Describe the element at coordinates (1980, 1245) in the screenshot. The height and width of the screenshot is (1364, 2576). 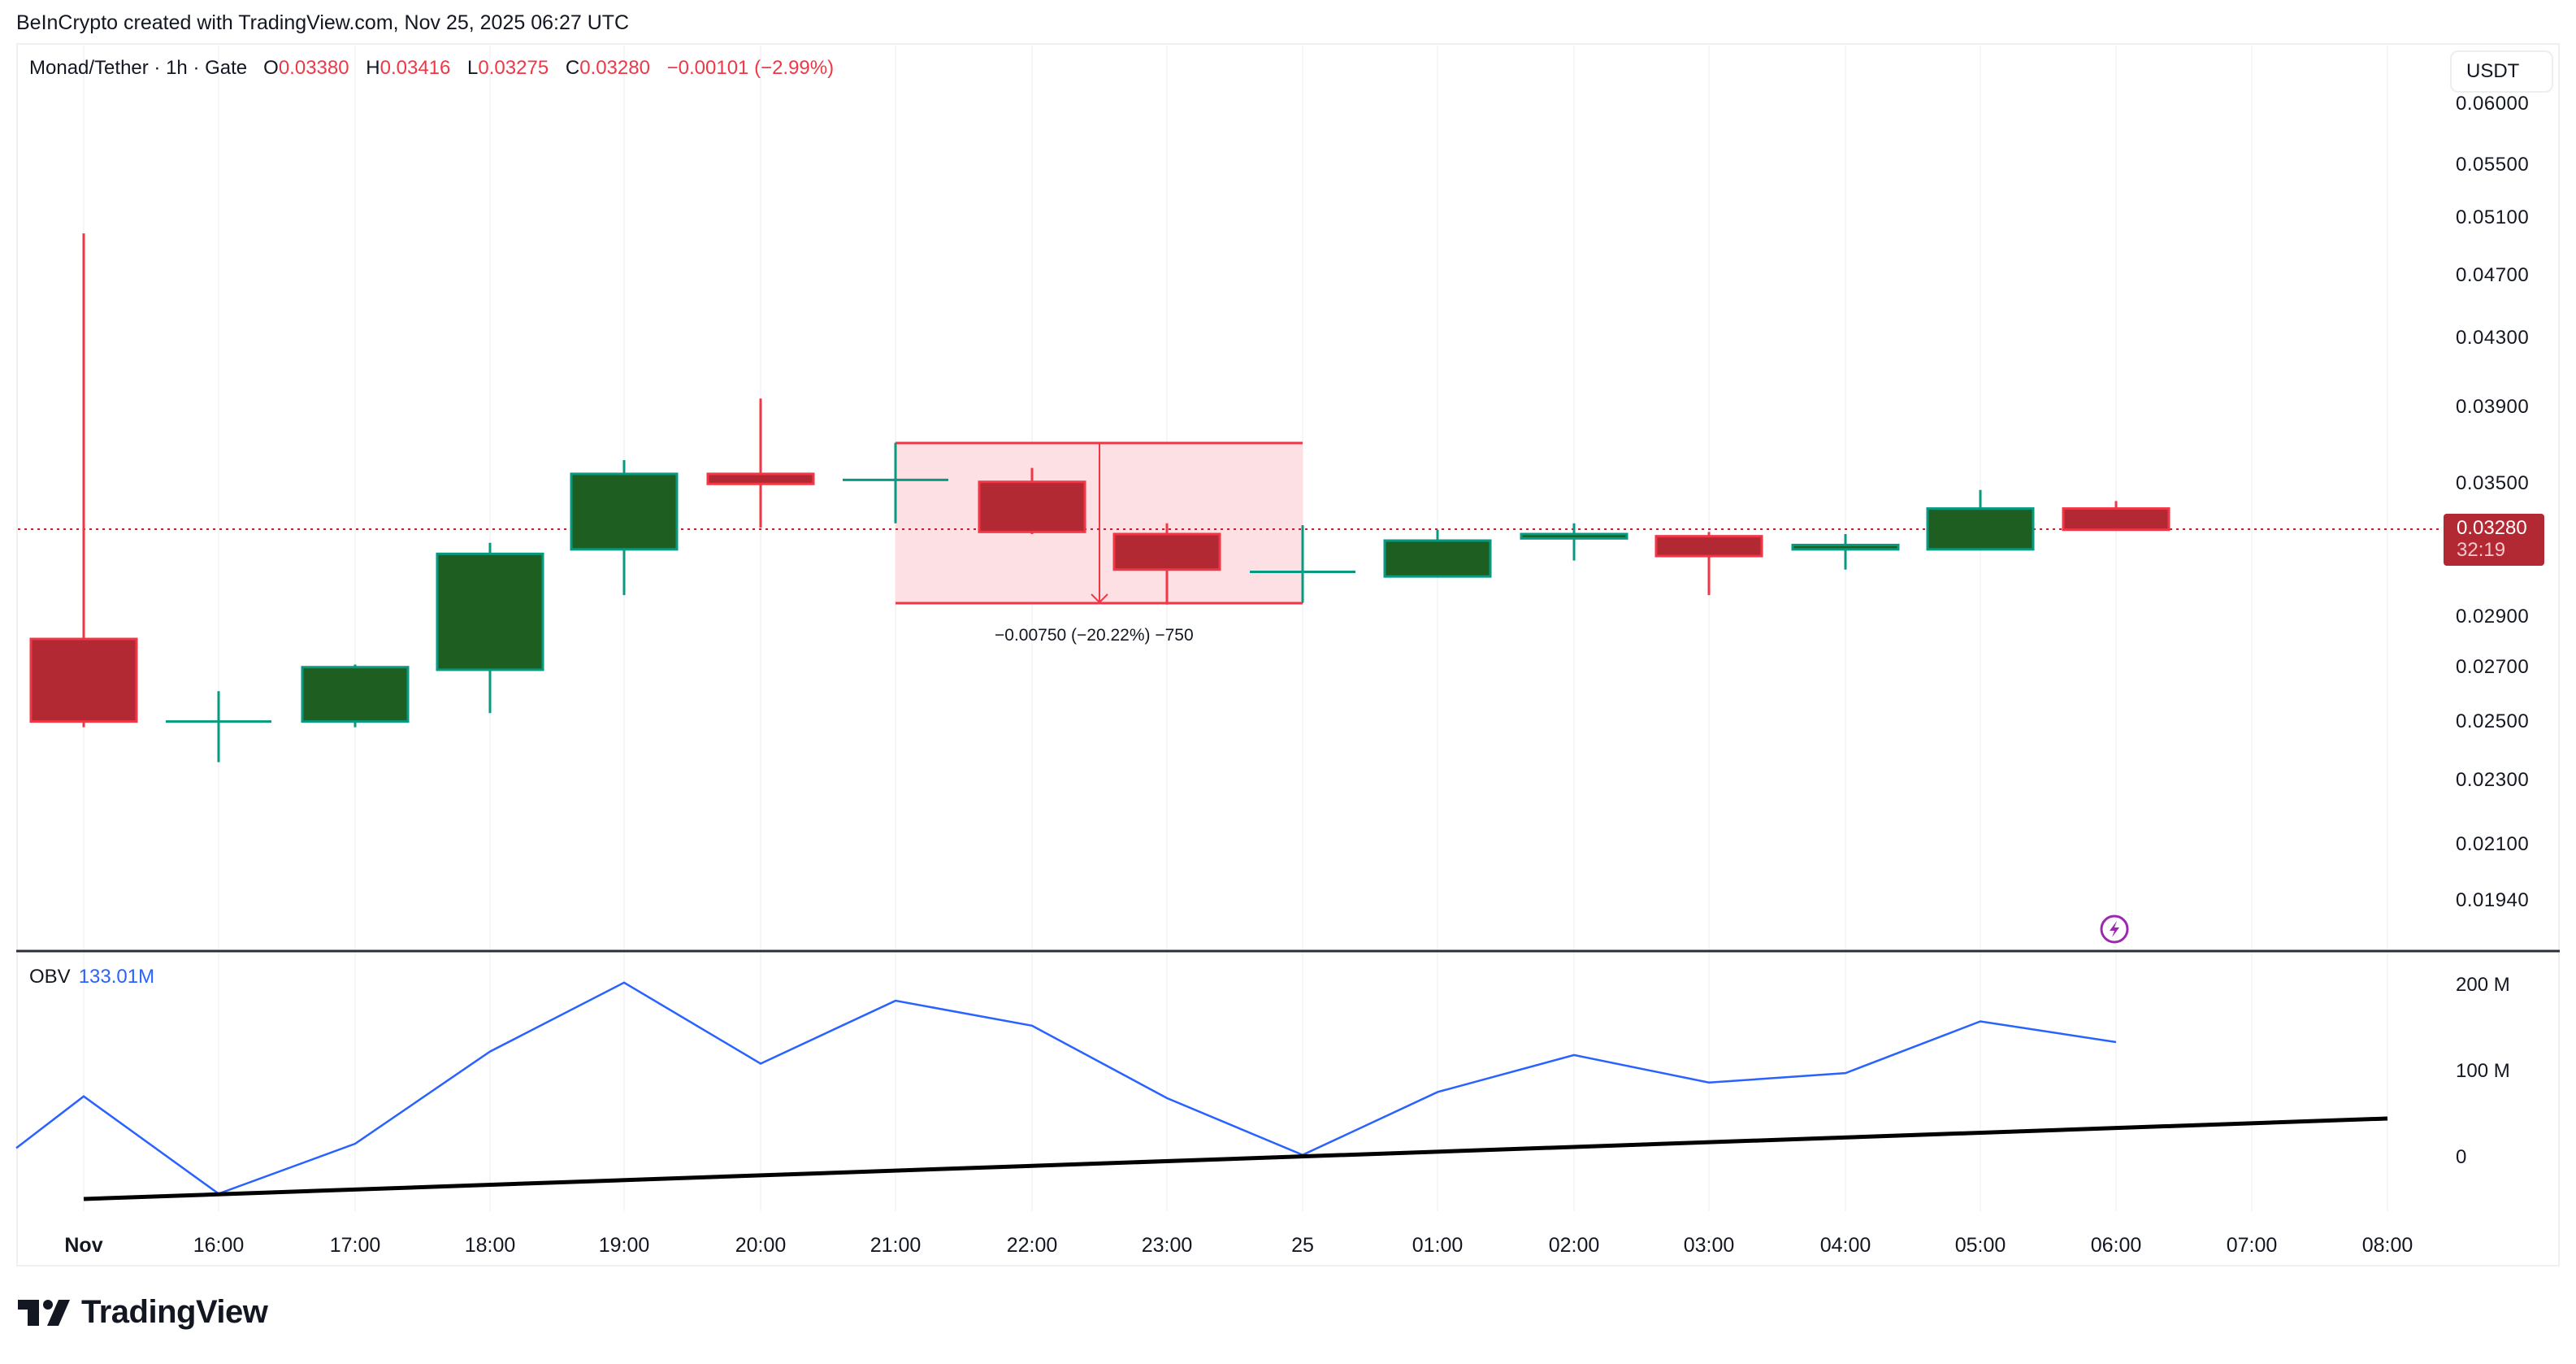
I see `time-axis-tick: 05:00` at that location.